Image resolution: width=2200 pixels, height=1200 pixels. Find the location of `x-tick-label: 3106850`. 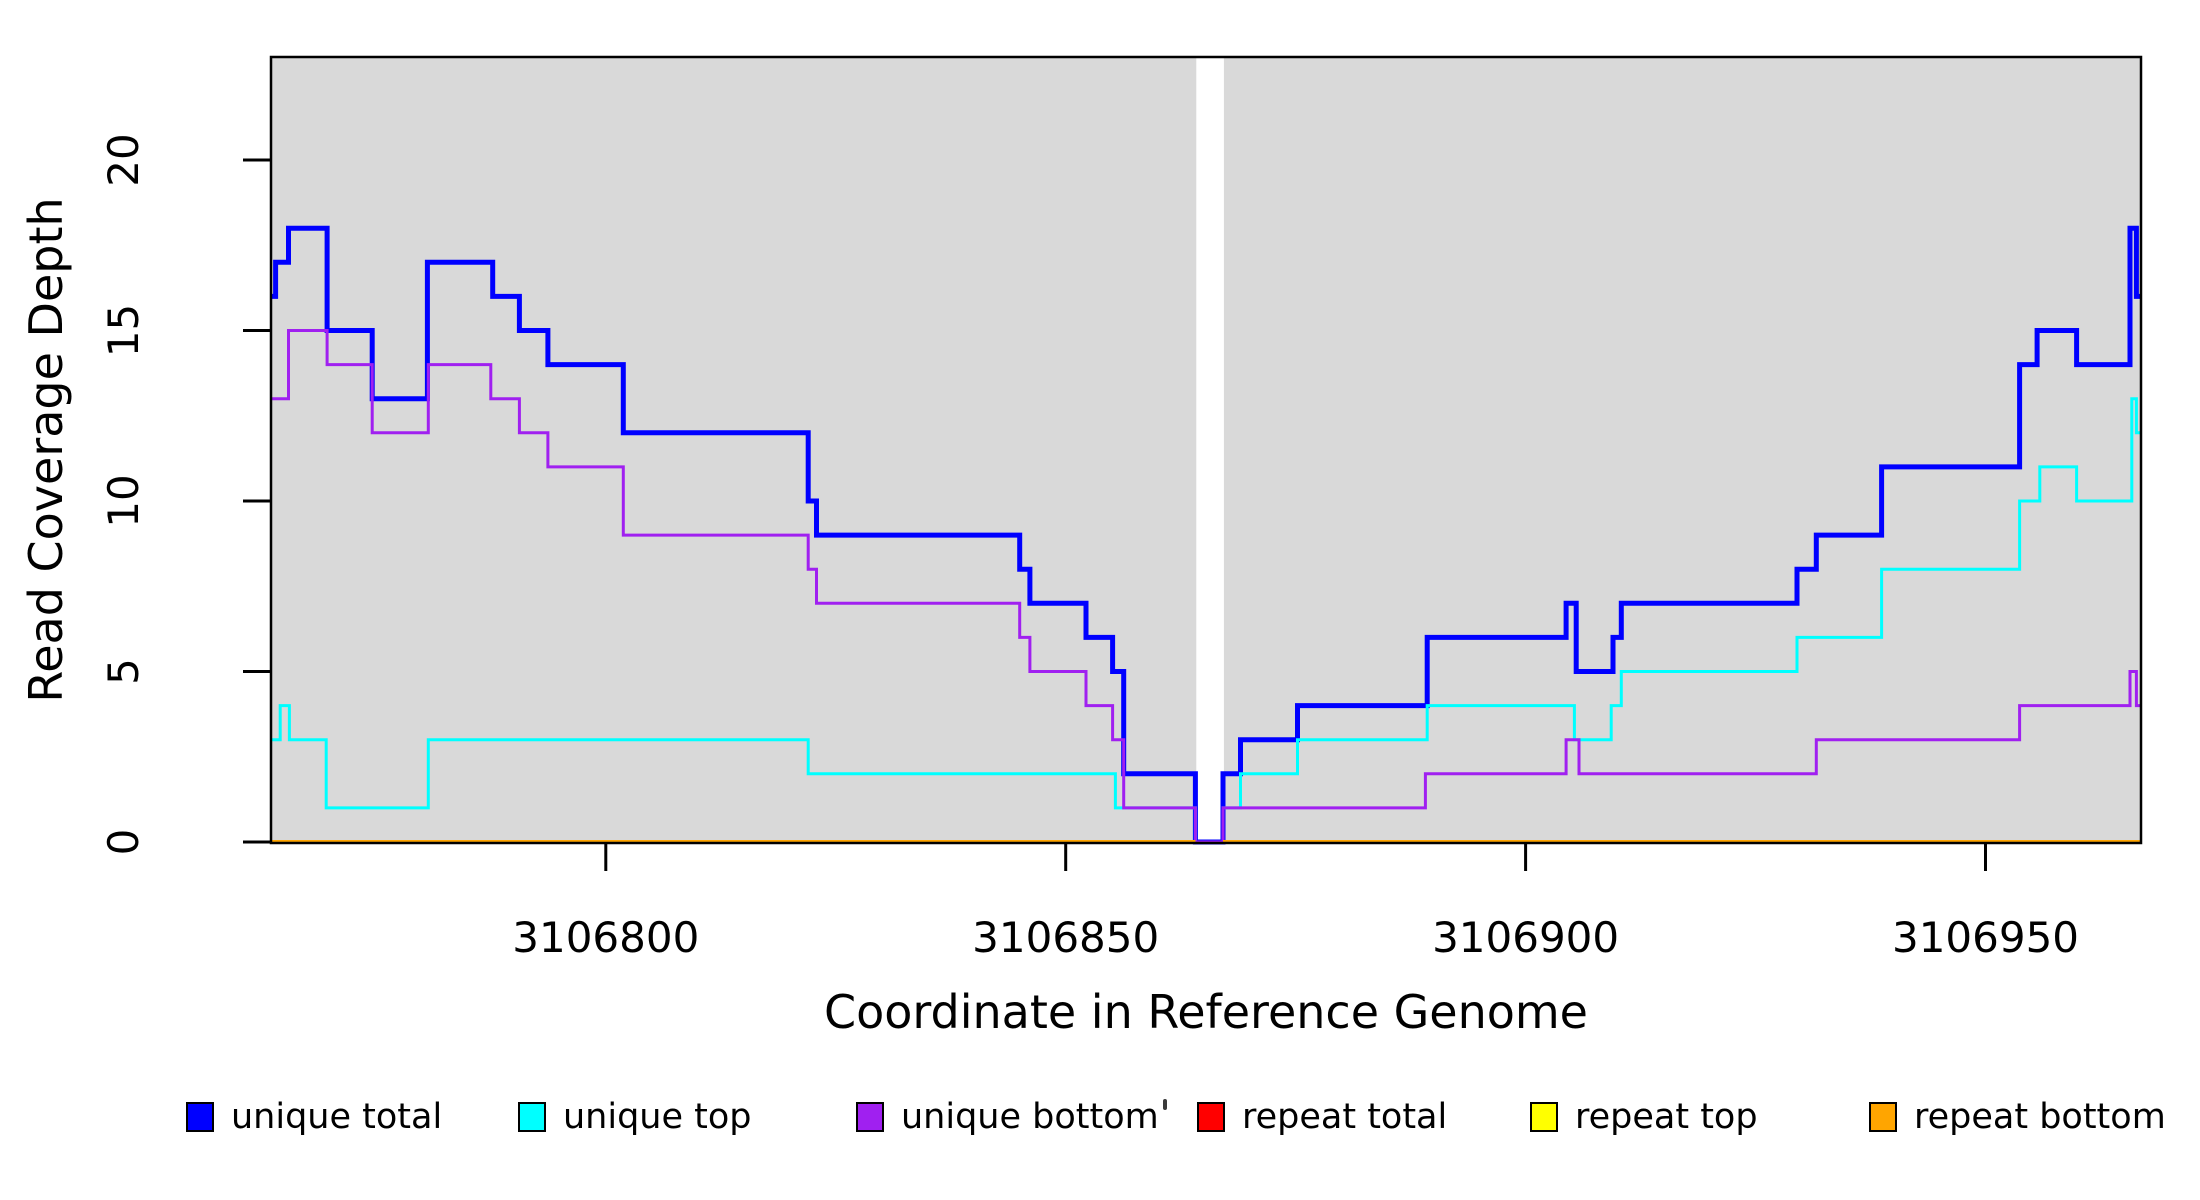

x-tick-label: 3106850 is located at coordinates (1065, 937).